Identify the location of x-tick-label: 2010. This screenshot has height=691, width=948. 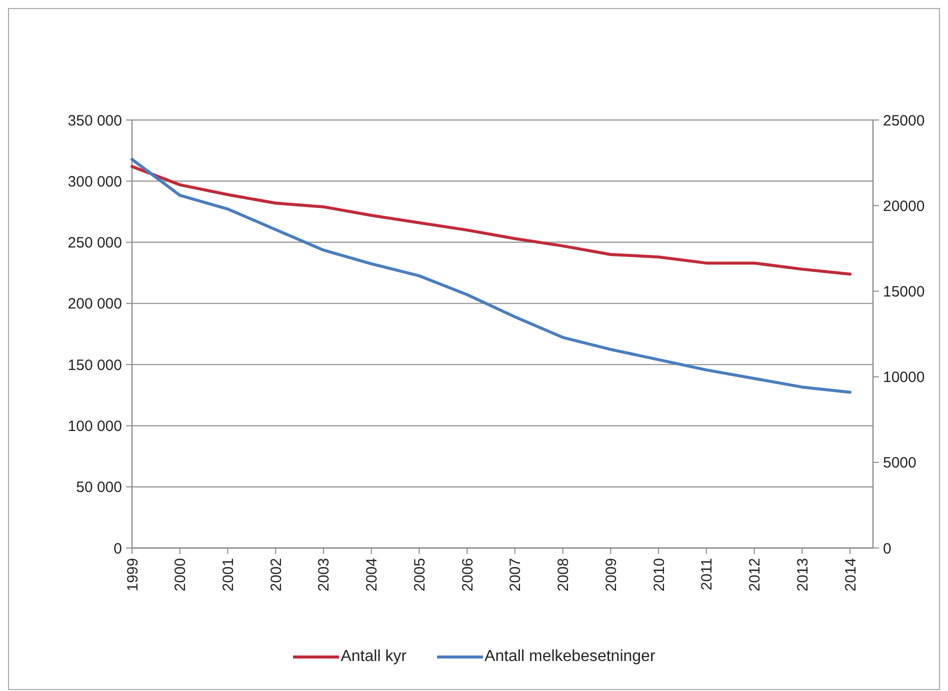
(659, 575).